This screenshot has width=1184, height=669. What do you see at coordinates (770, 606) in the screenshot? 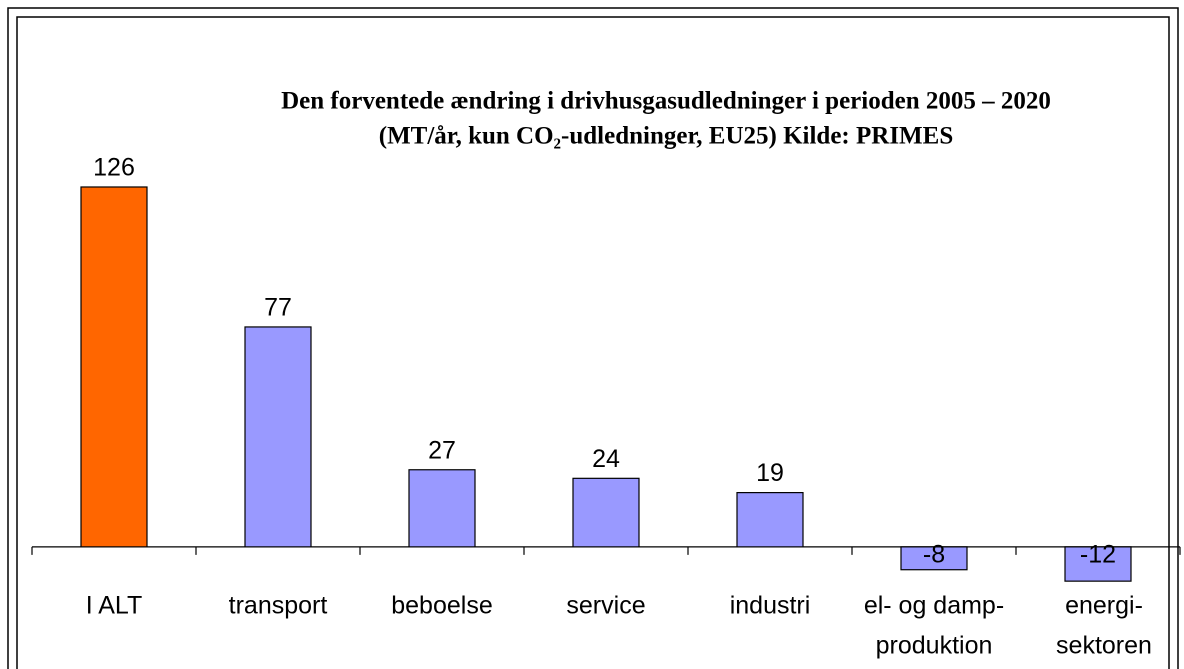
I see `x-tick-label: industri` at bounding box center [770, 606].